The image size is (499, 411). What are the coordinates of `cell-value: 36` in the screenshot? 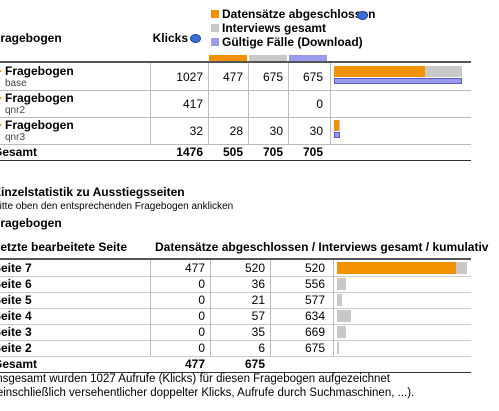 It's located at (258, 284).